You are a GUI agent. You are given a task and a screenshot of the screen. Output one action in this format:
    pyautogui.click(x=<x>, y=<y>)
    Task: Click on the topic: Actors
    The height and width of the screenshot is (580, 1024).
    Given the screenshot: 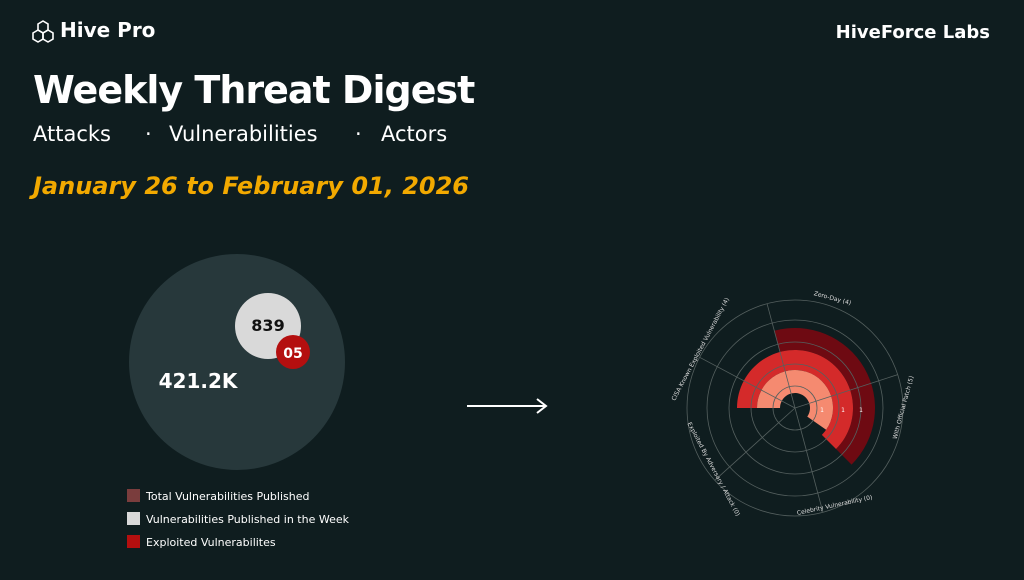 What is the action you would take?
    pyautogui.click(x=414, y=134)
    